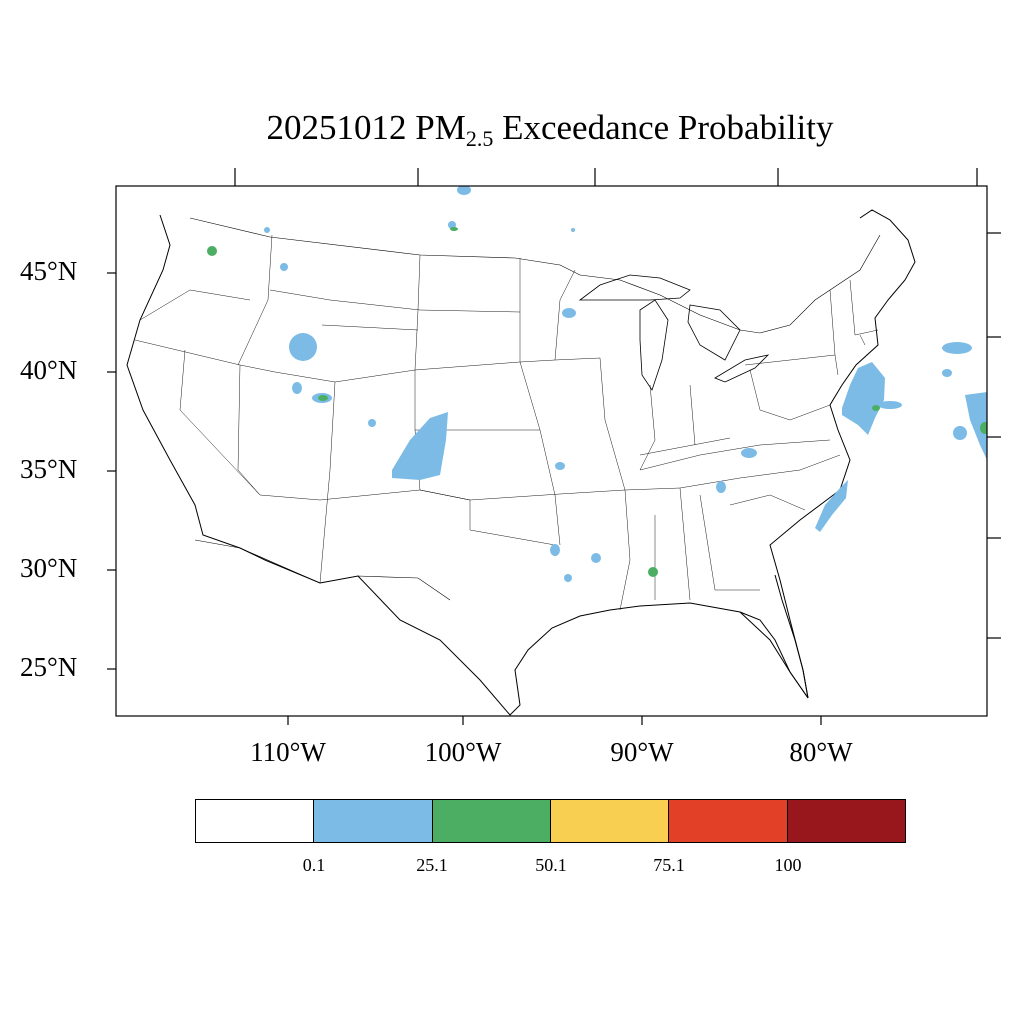 The image size is (1024, 1024). I want to click on lon-label-100w: 100°W, so click(463, 752).